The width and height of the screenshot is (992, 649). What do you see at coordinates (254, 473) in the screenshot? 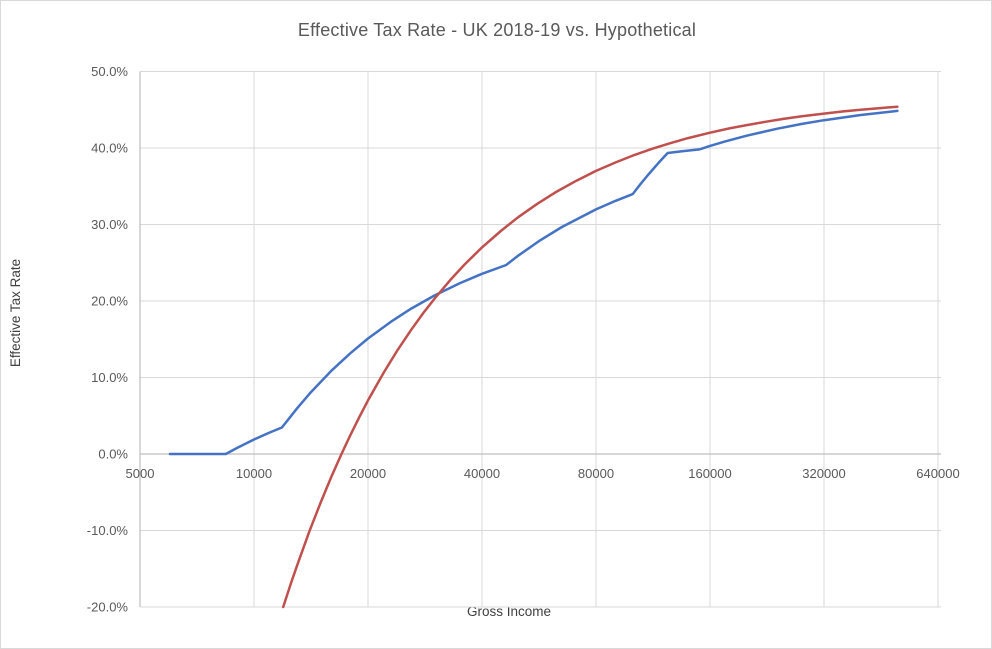
I see `x-tick-label: 10000` at bounding box center [254, 473].